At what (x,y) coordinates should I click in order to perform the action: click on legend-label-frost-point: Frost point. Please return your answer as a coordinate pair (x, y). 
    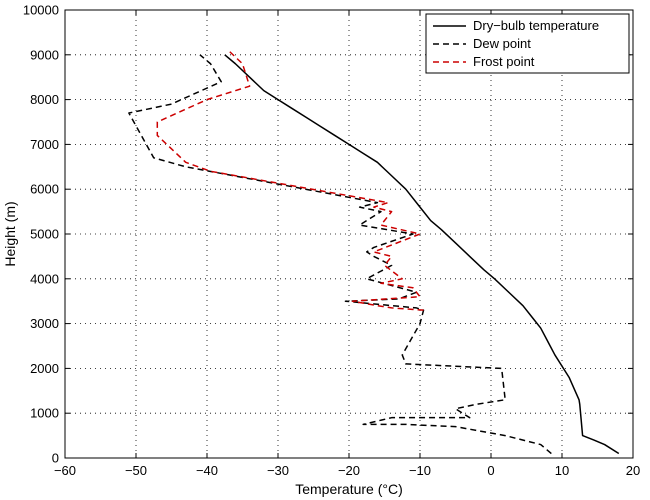
    Looking at the image, I should click on (504, 61).